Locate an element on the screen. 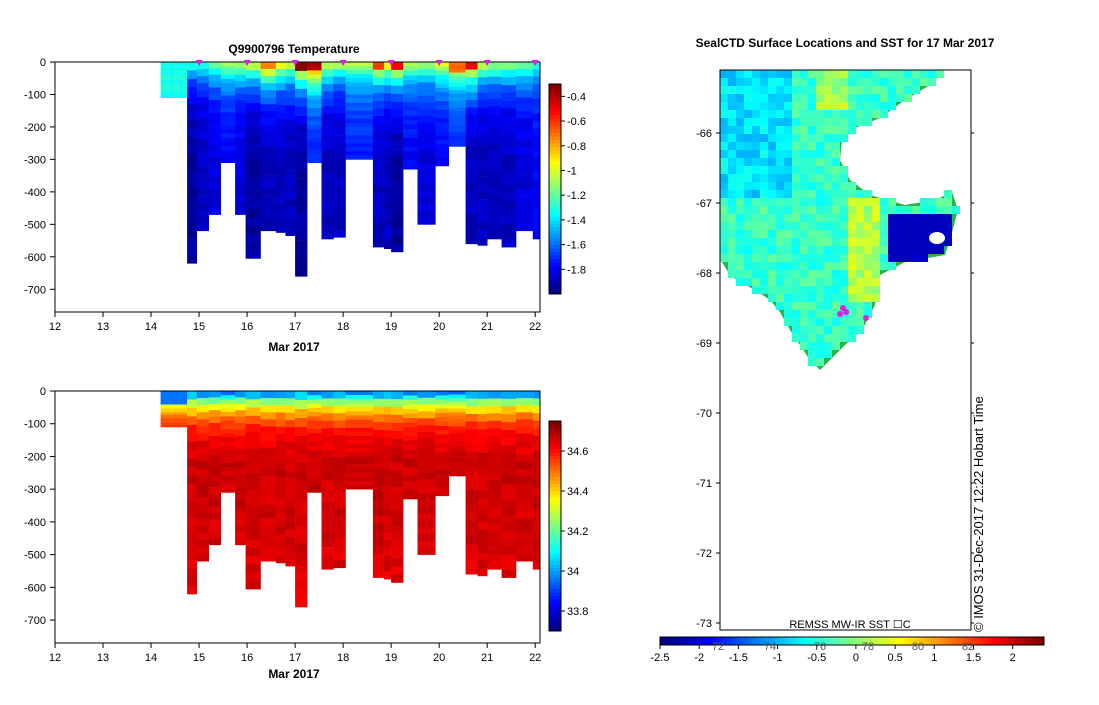 Image resolution: width=1099 pixels, height=705 pixels. sst-y-tick-label--70: -70 is located at coordinates (704, 414).